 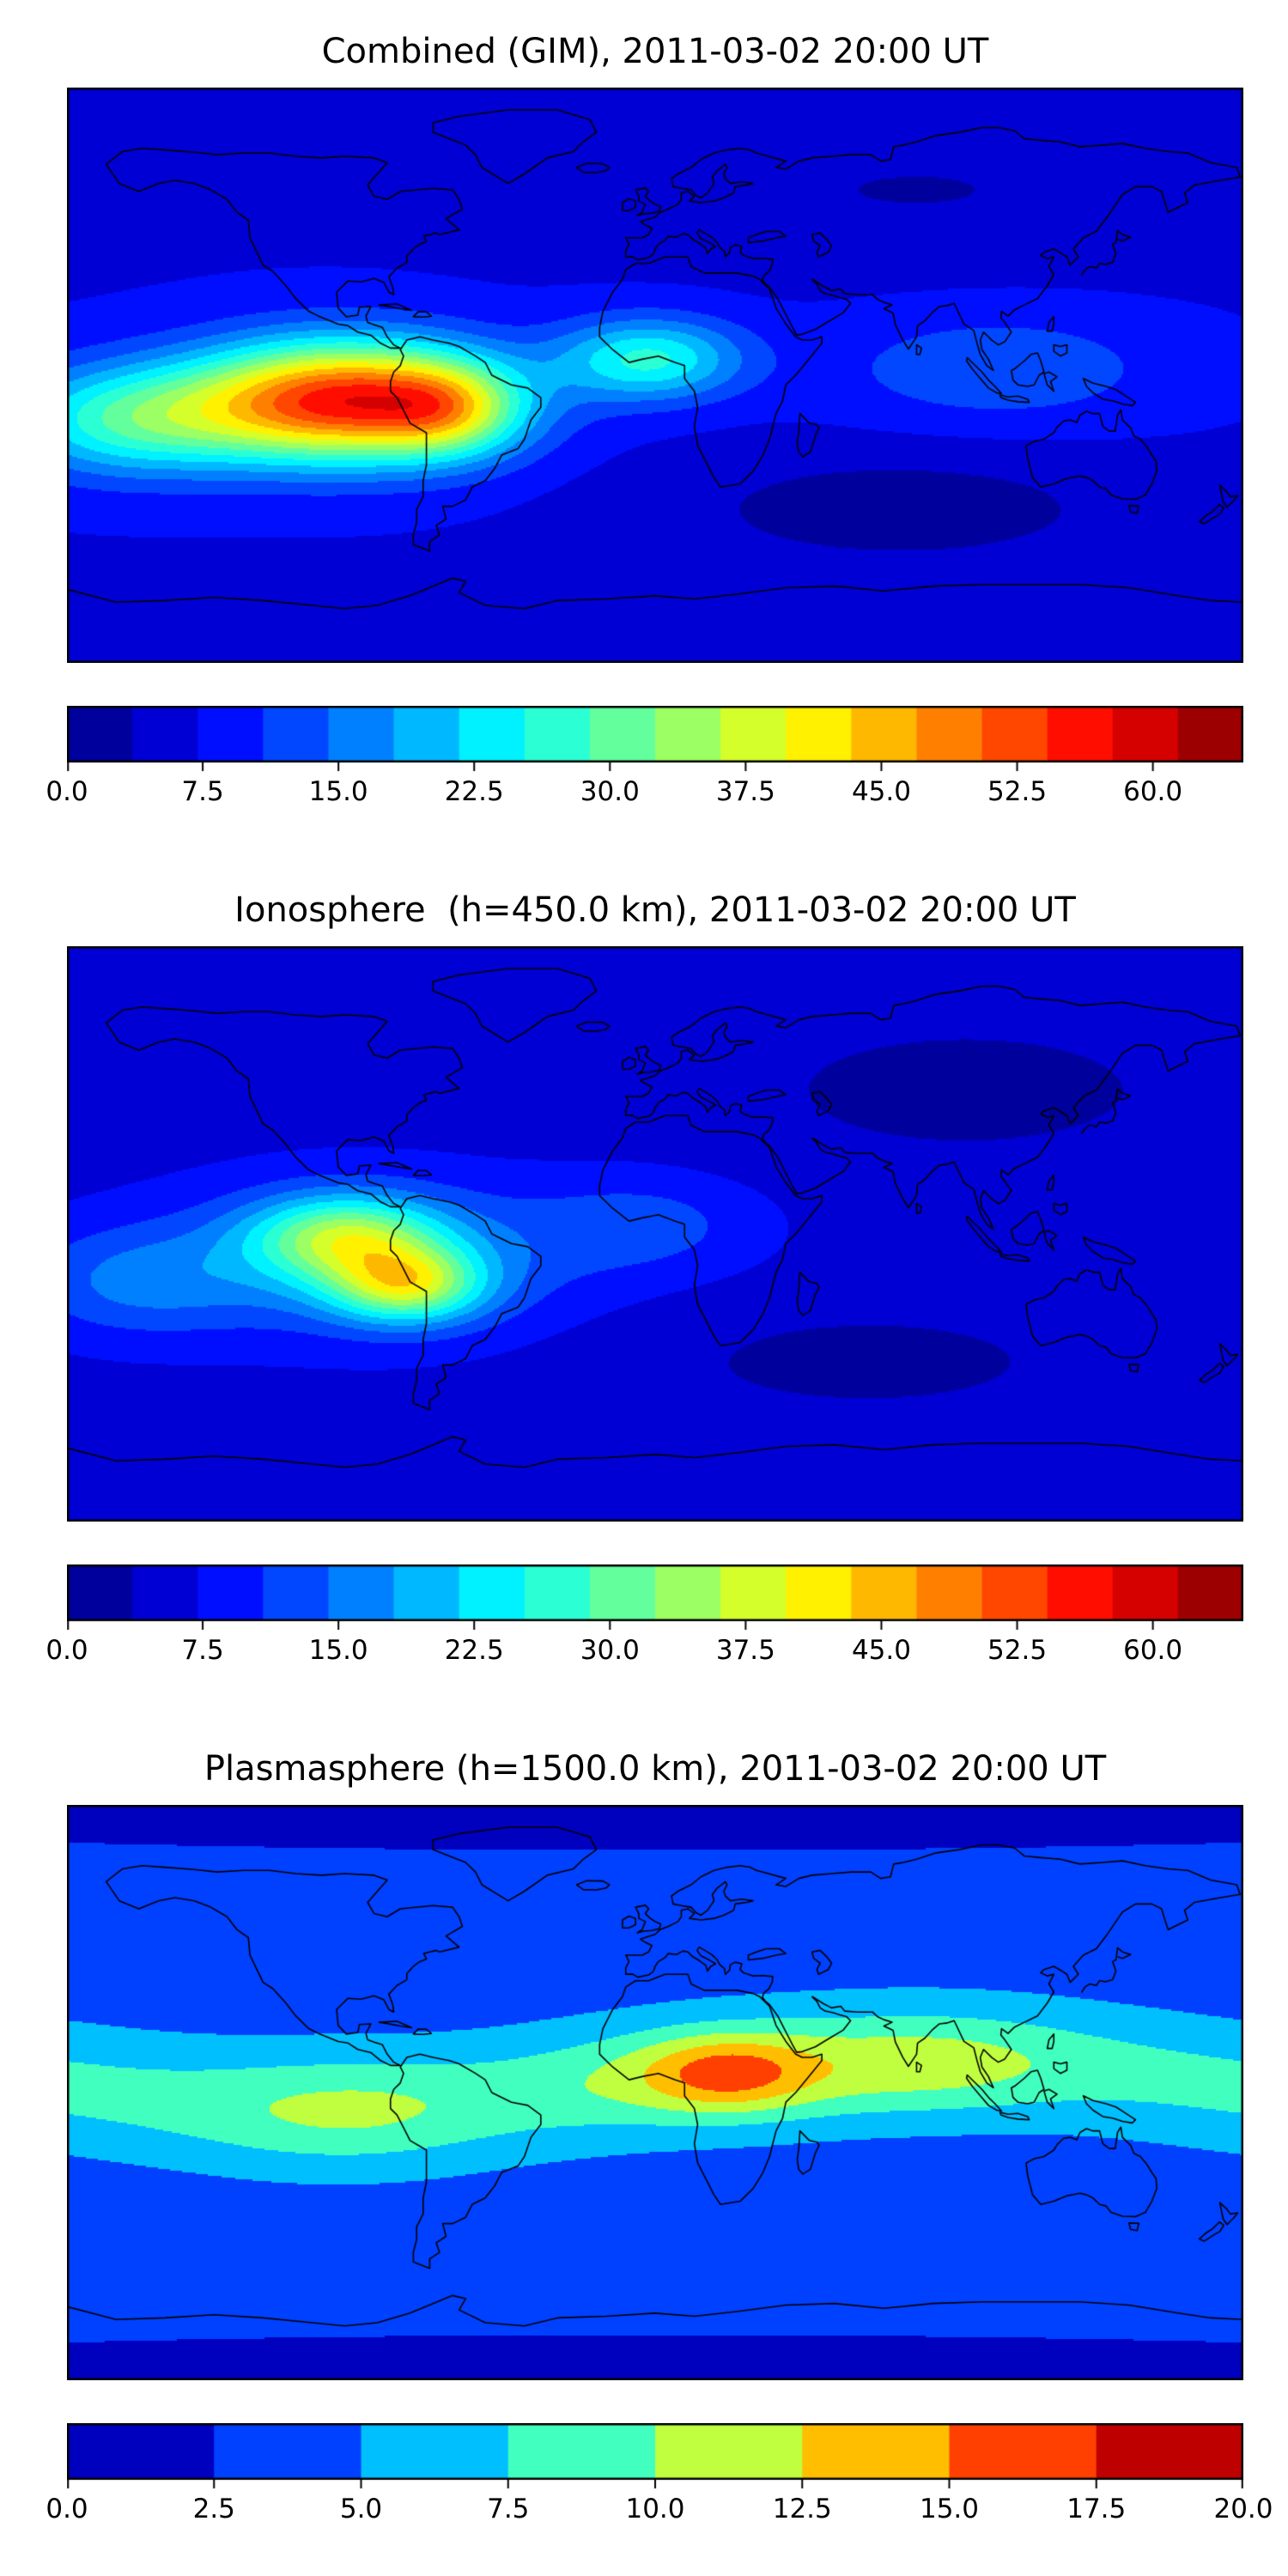 What do you see at coordinates (655, 2509) in the screenshot?
I see `colorbar-tick-label: 10.0` at bounding box center [655, 2509].